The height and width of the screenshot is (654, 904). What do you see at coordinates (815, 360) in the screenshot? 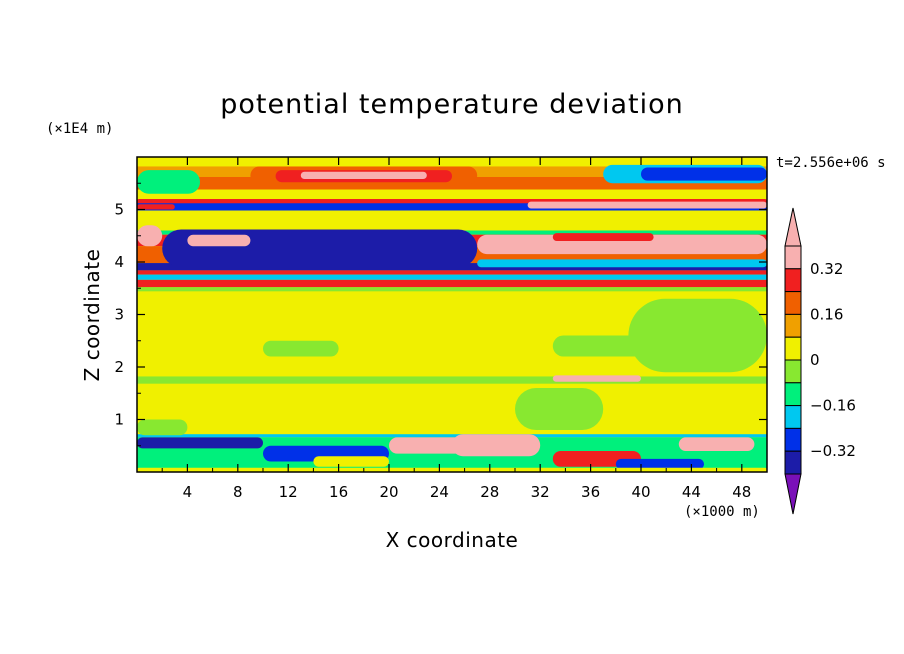
I see `colorbar-label-2: 0` at bounding box center [815, 360].